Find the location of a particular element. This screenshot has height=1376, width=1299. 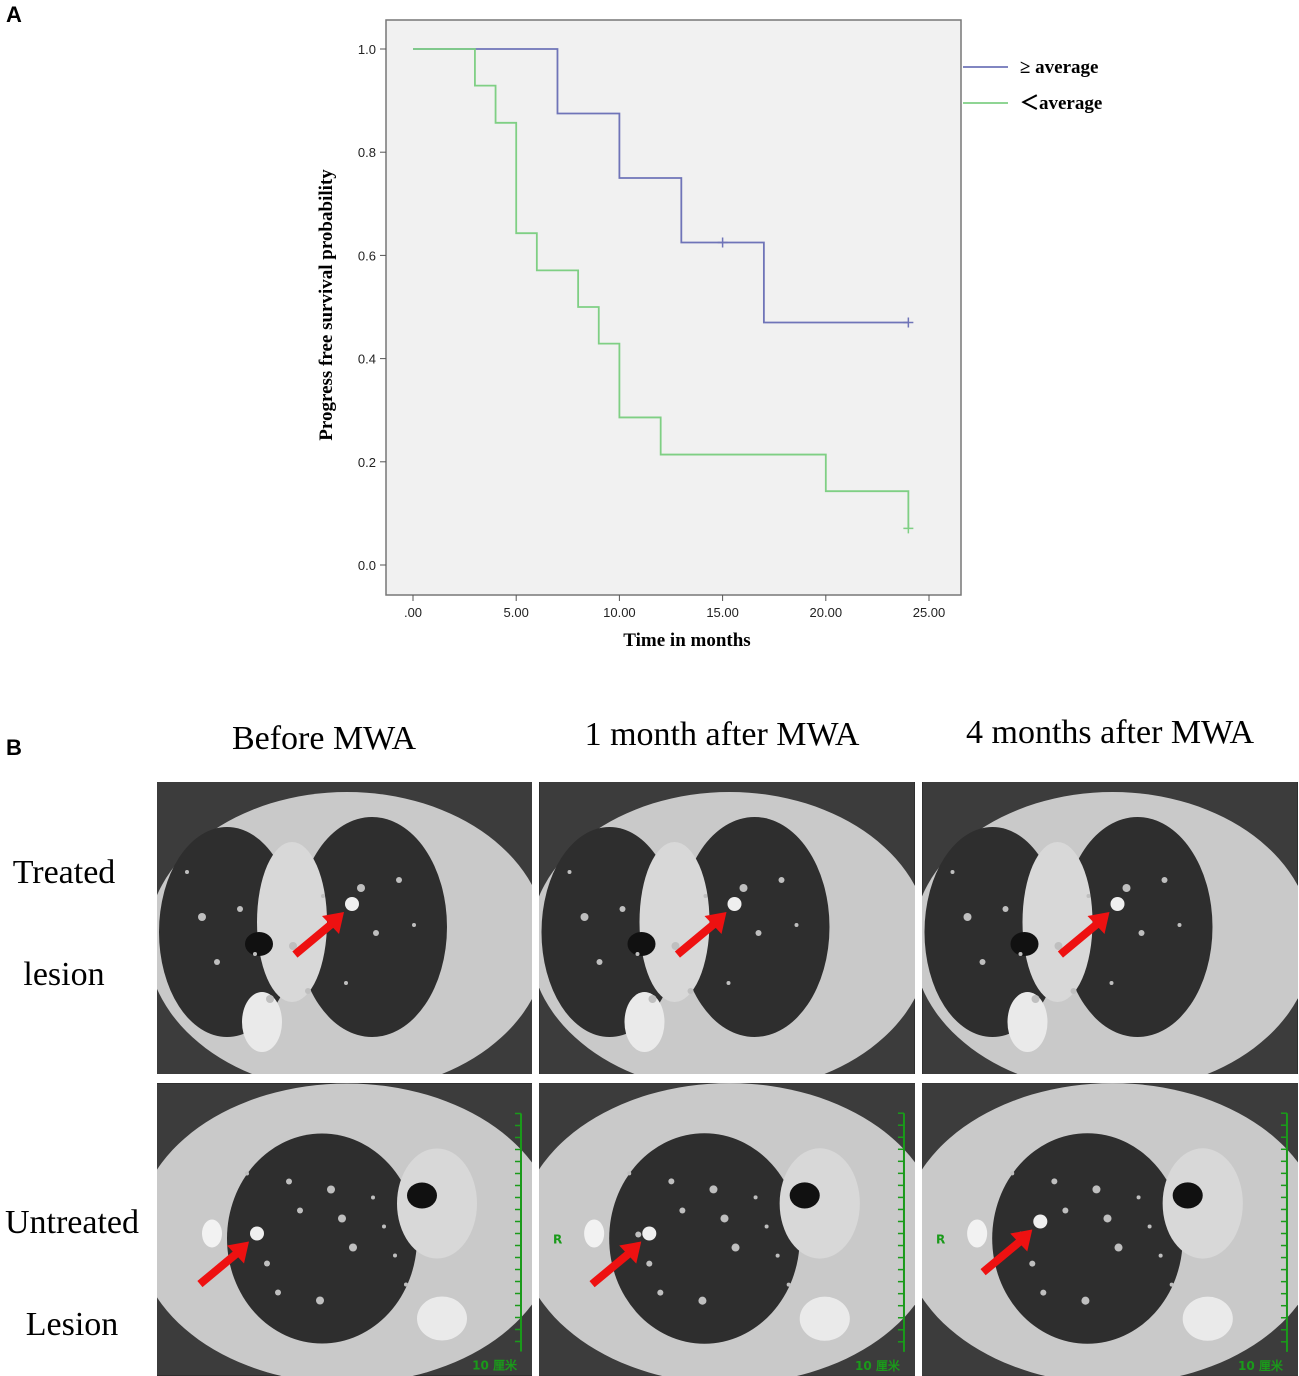

ct-image-untreated-before: 10 厘米 is located at coordinates (344, 1229).